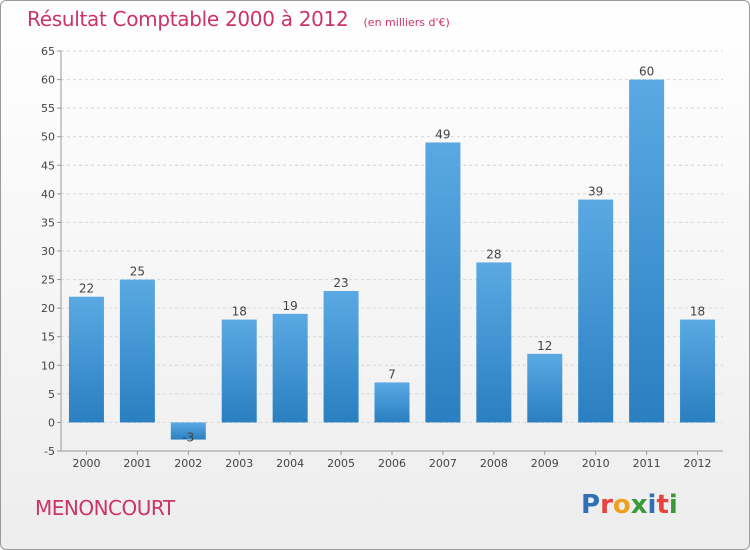 This screenshot has width=750, height=550. I want to click on place-name: MENONCOURT, so click(105, 508).